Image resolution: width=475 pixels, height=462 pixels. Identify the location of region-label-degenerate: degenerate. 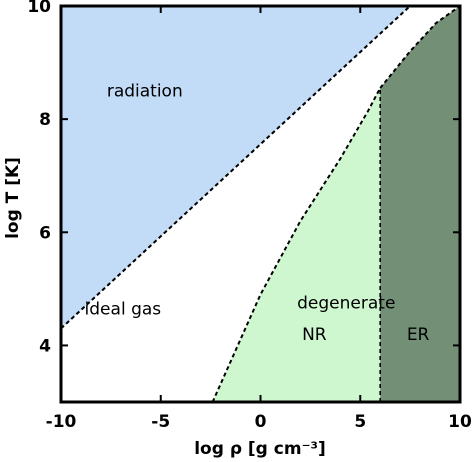
(346, 304).